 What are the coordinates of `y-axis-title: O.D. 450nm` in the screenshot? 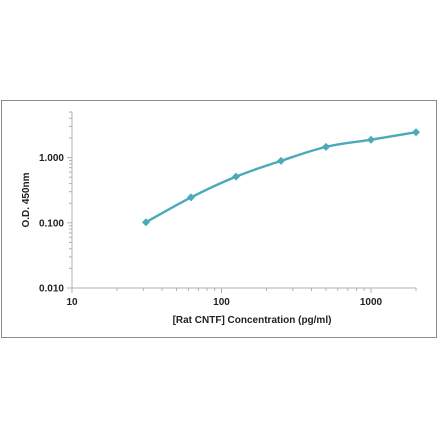 It's located at (26, 199).